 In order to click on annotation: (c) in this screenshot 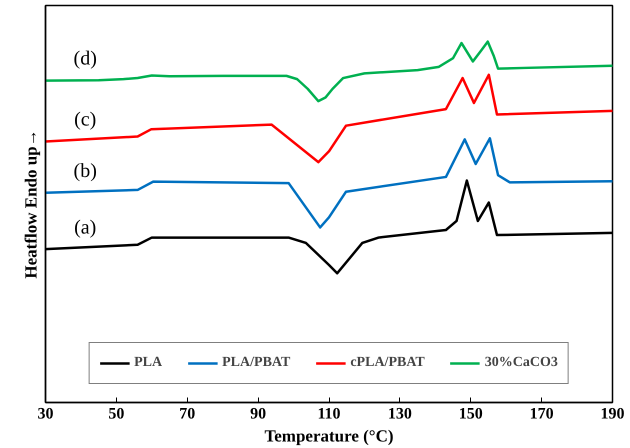, I will do `click(85, 119)`.